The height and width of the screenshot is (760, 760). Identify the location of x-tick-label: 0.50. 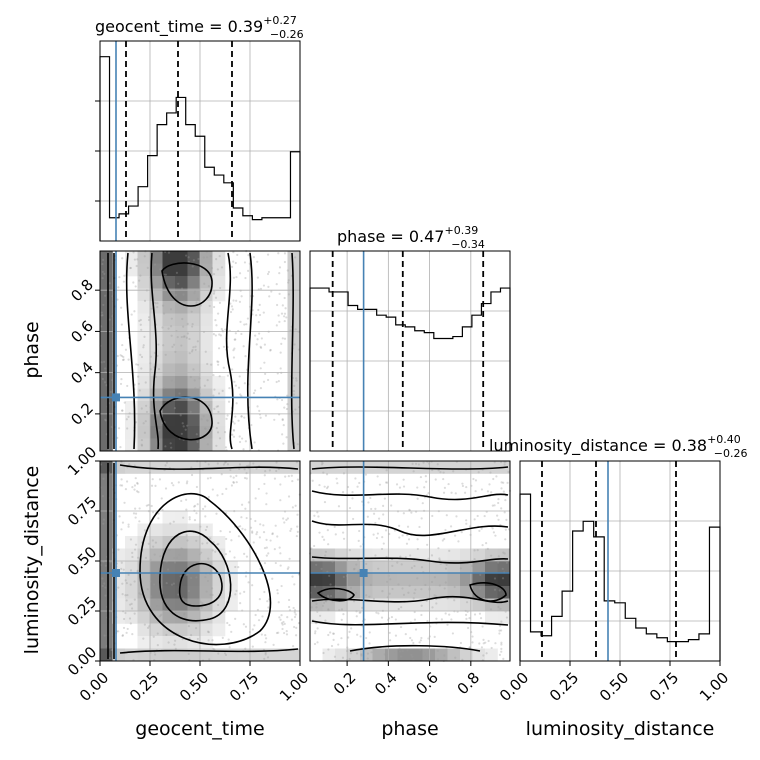
(194, 687).